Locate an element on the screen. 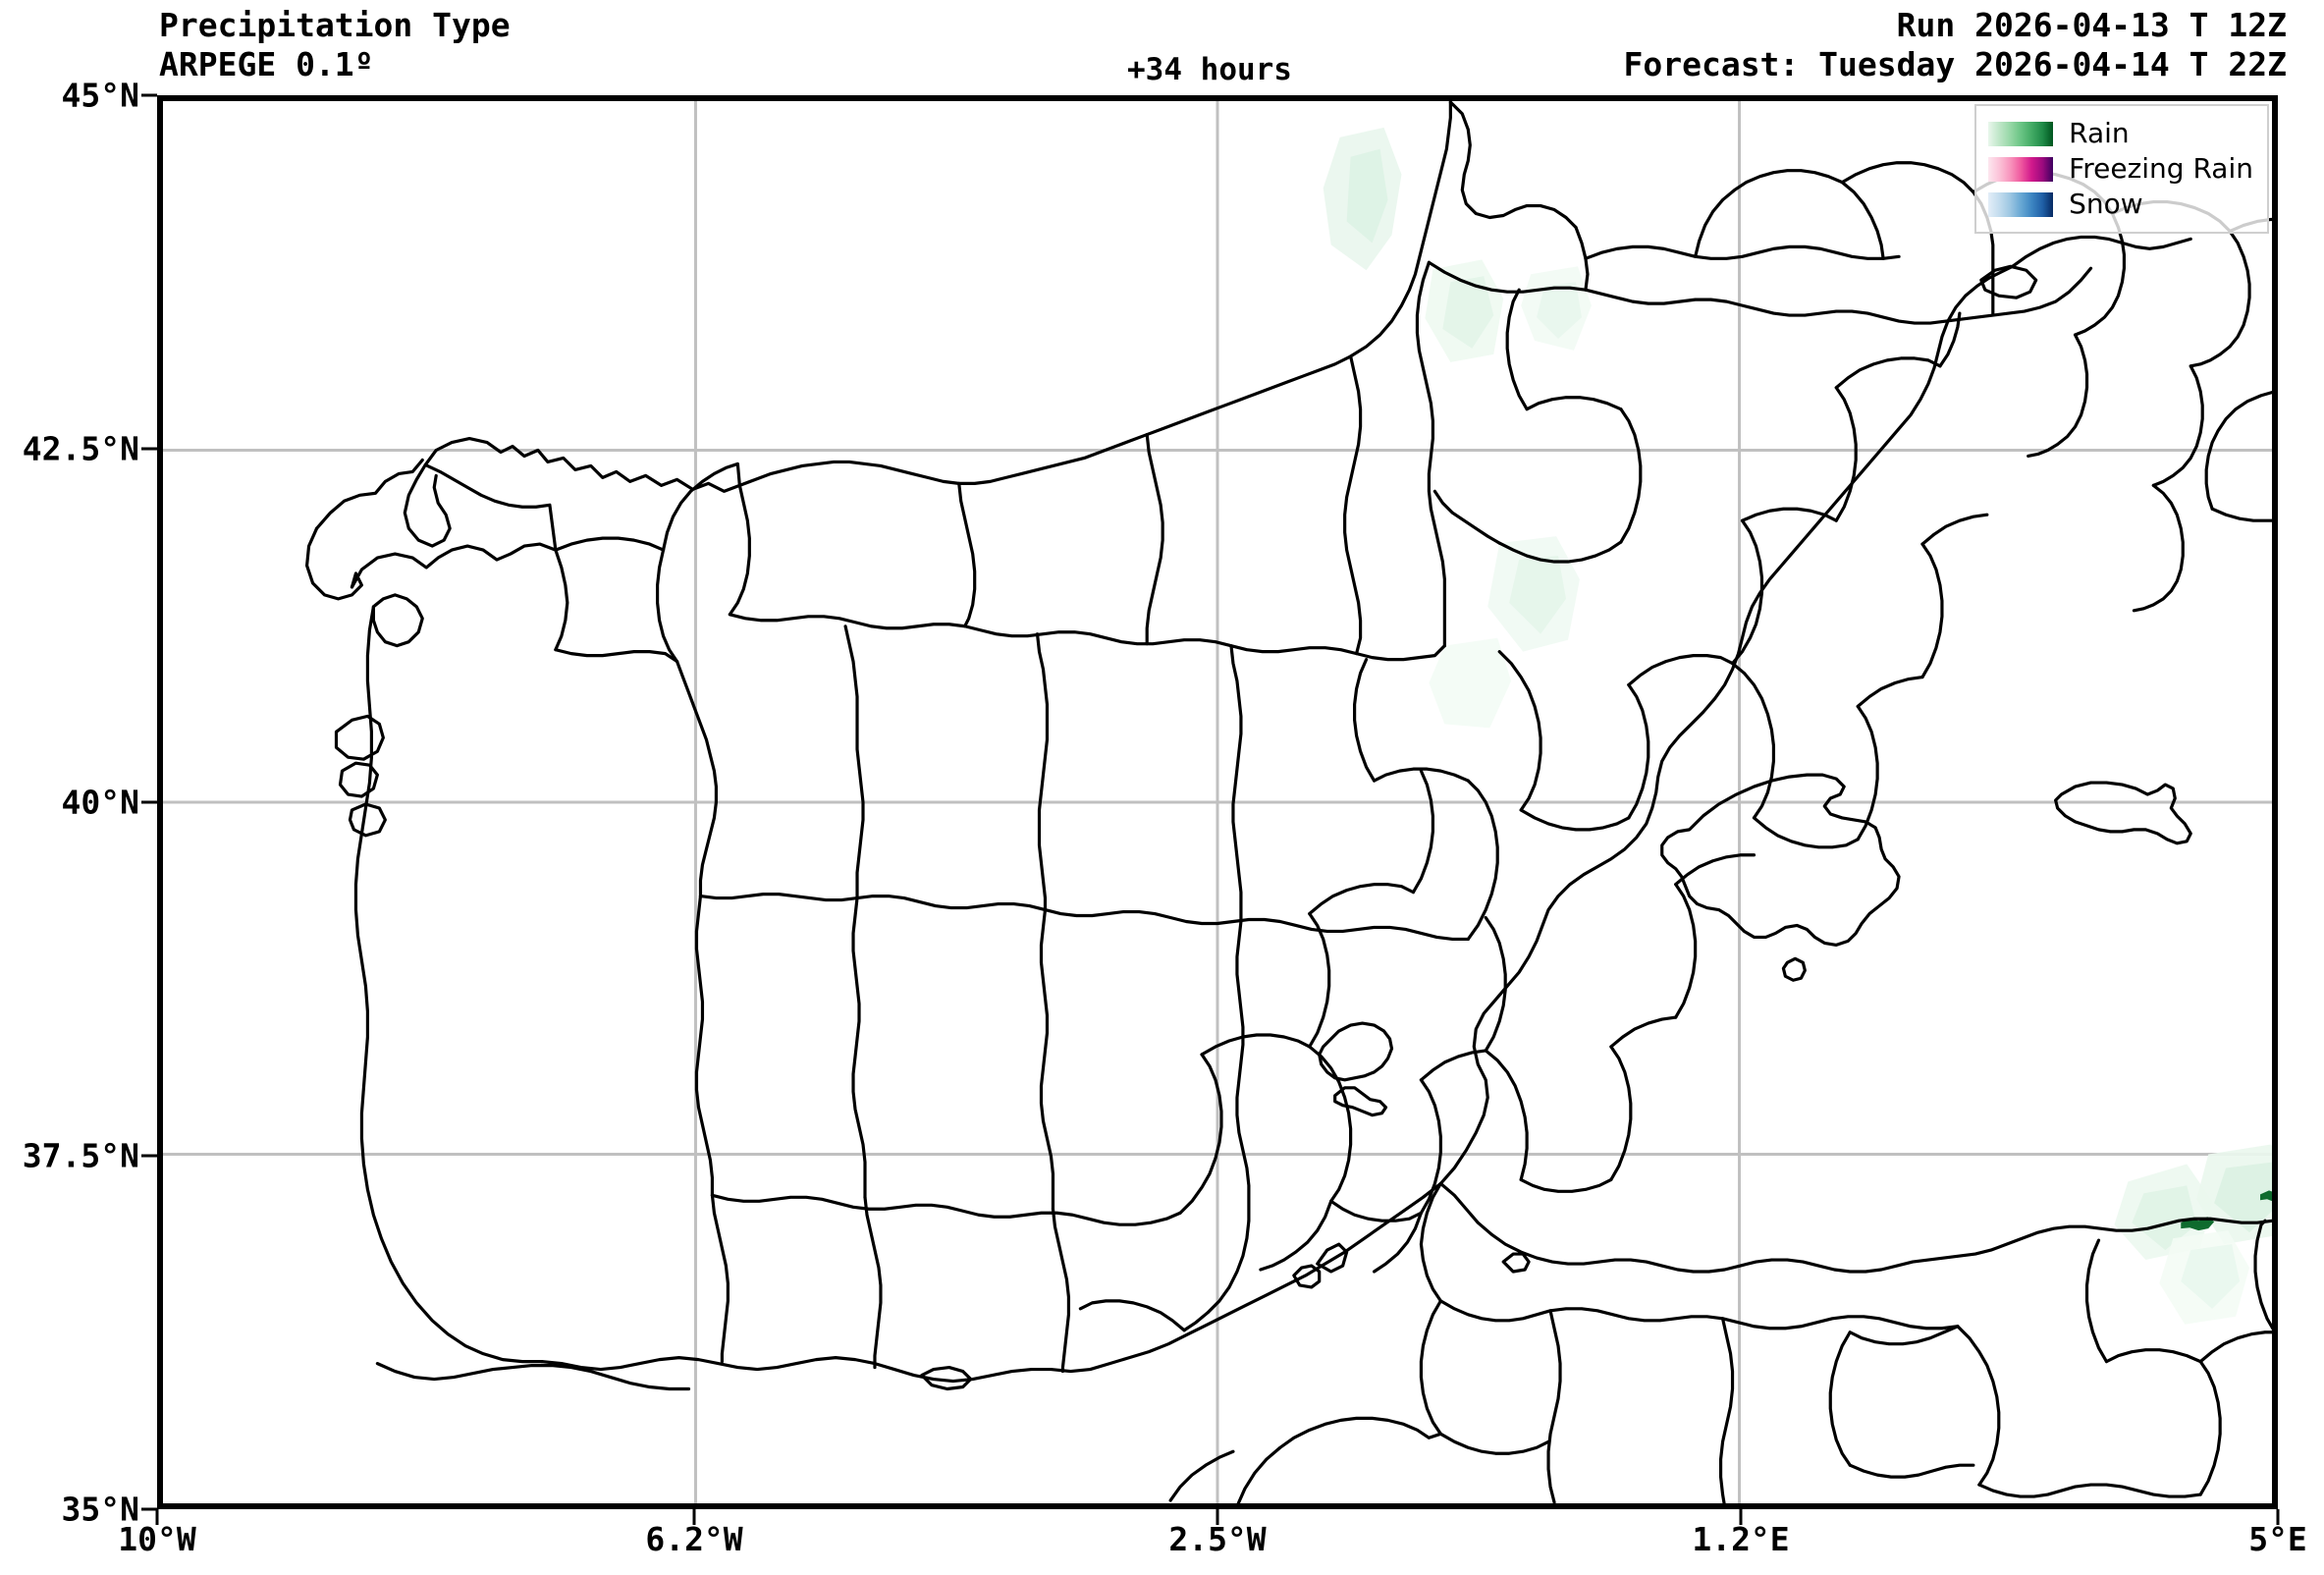 This screenshot has width=2324, height=1575. legend-item-freezing-rain: Freezing Rain is located at coordinates (2120, 169).